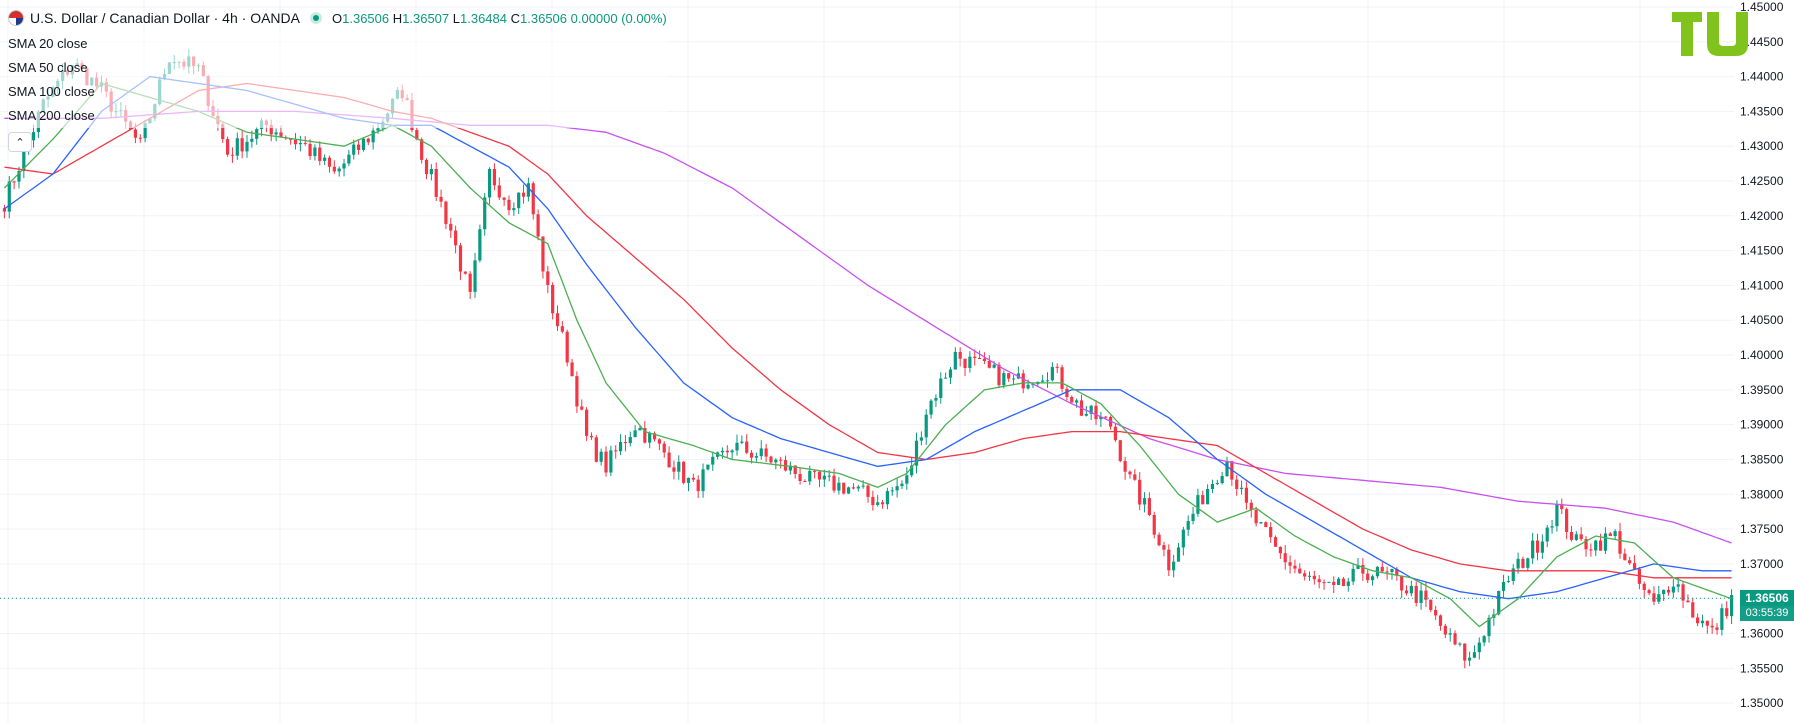 The width and height of the screenshot is (1794, 724). Describe the element at coordinates (483, 18) in the screenshot. I see `low-value: 1.36484` at that location.